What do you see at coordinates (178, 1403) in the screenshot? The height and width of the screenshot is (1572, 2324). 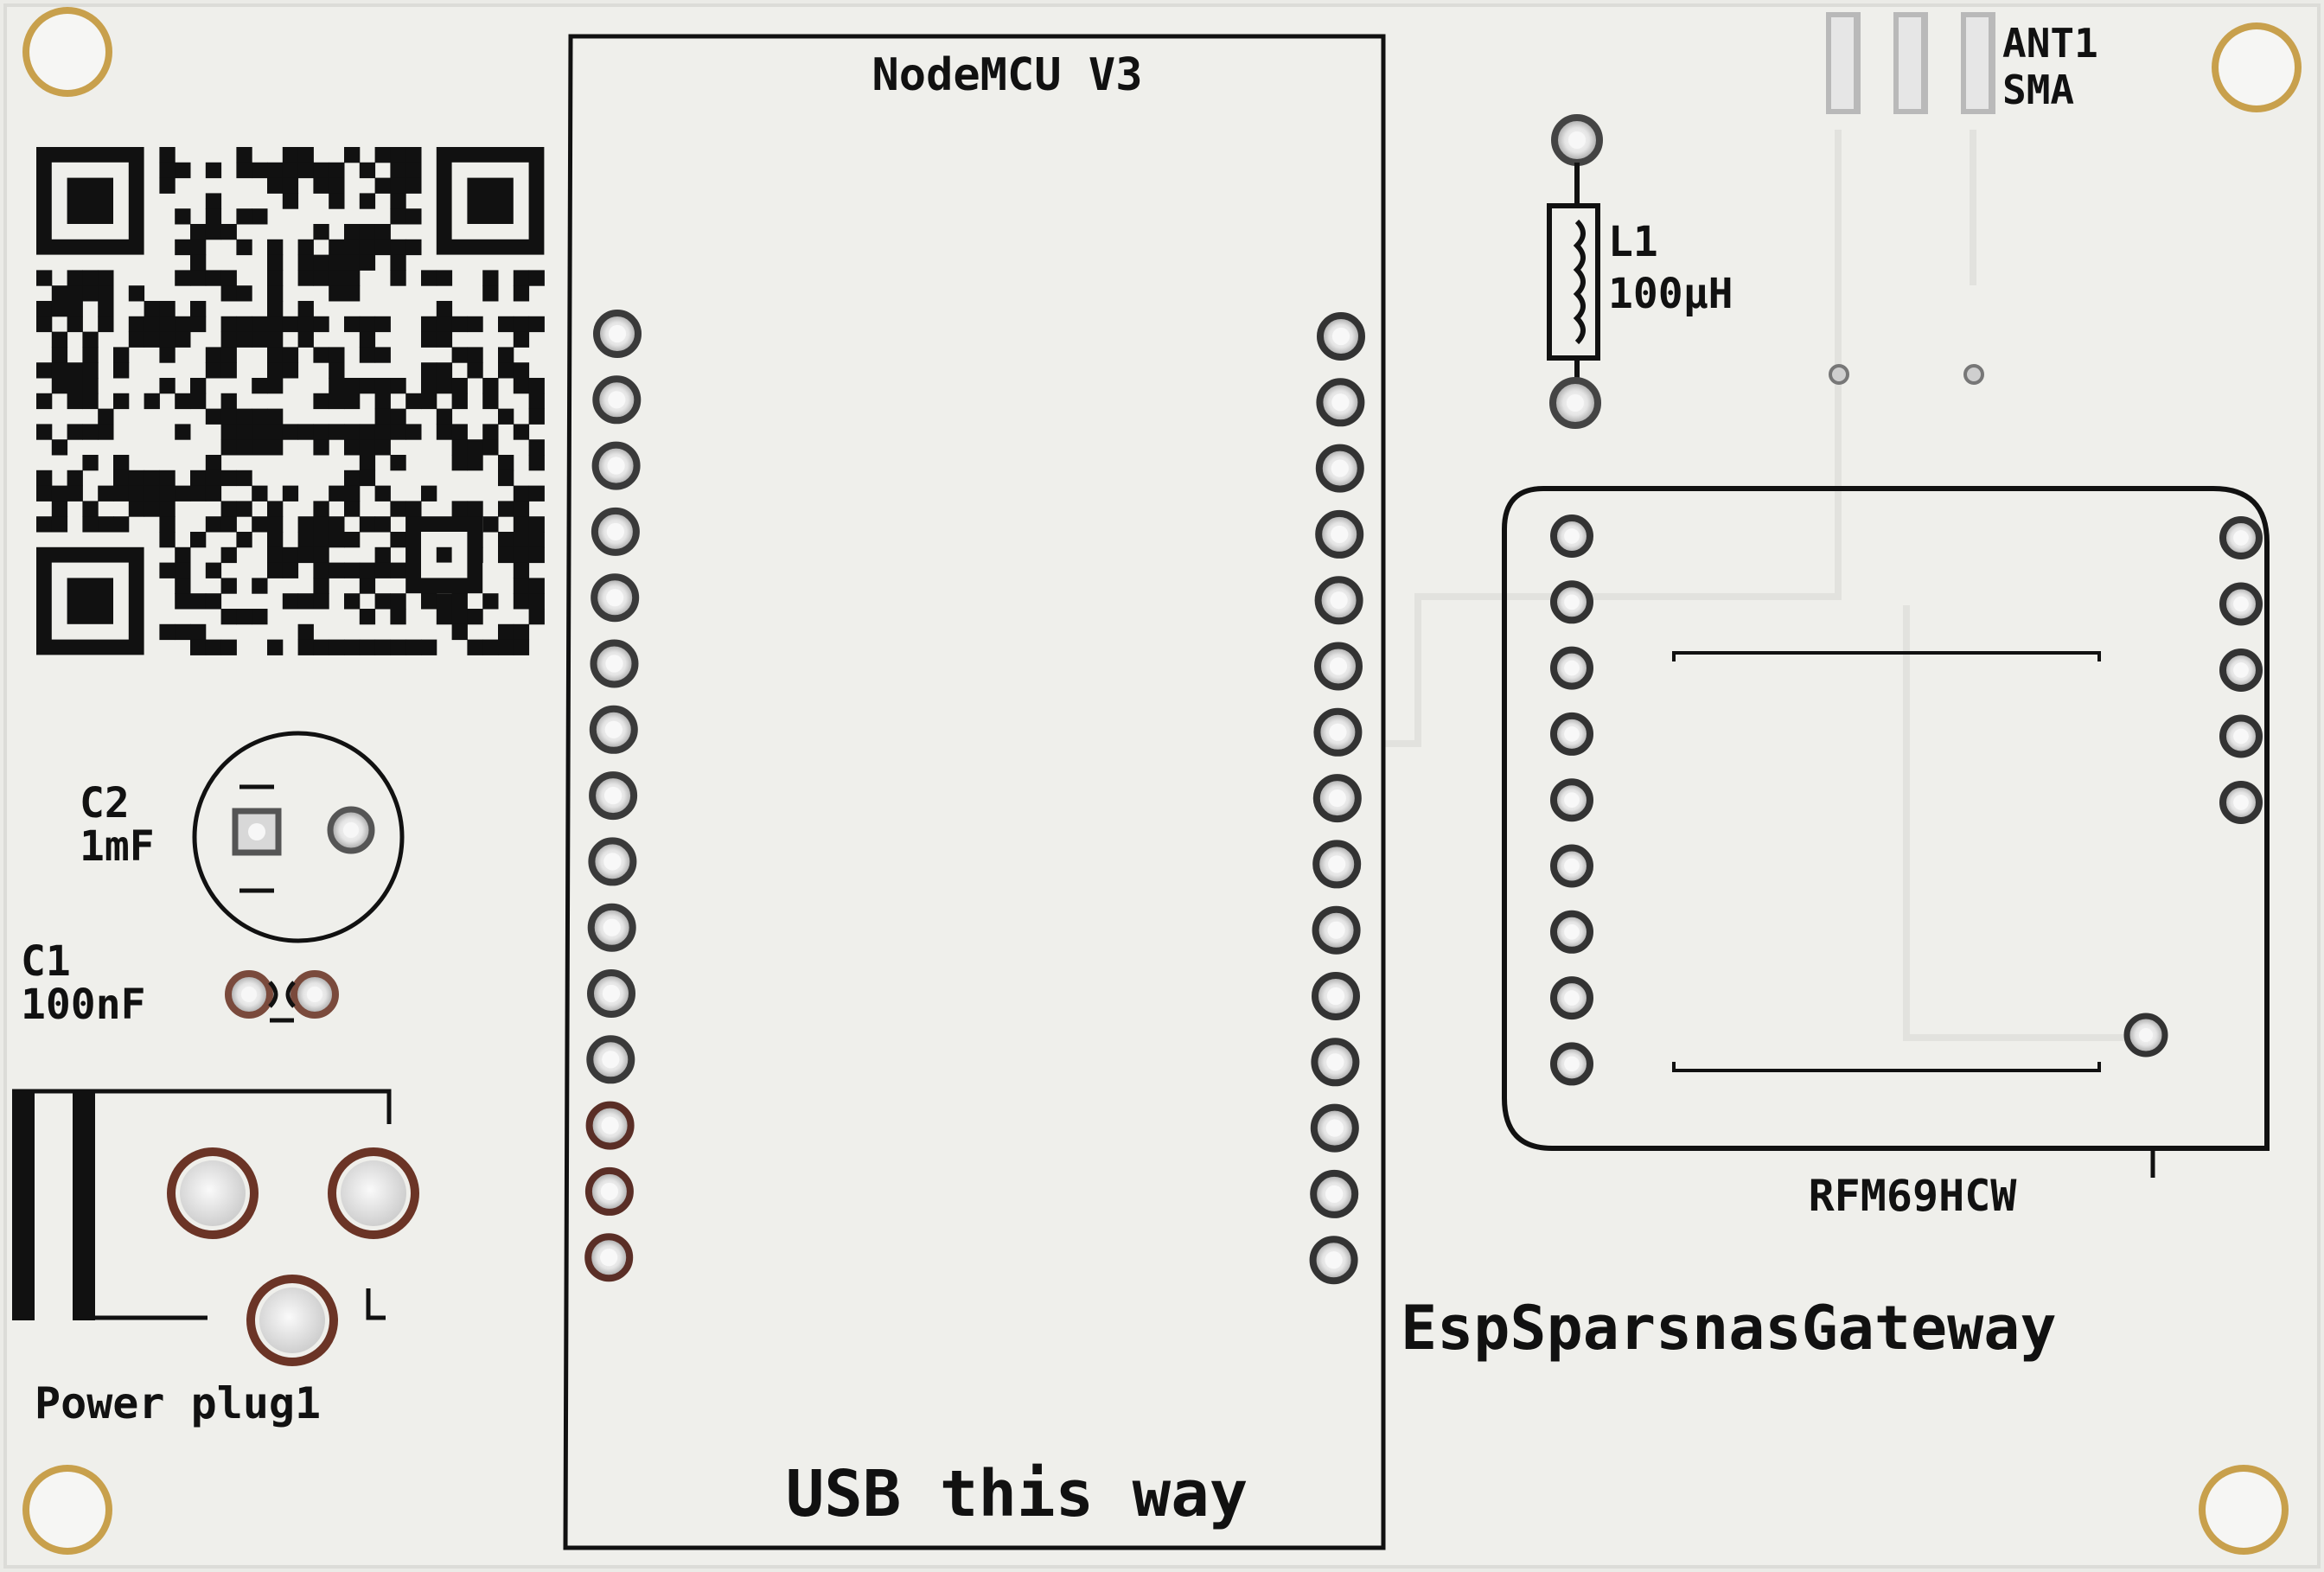 I see `power-label: Power plug1` at bounding box center [178, 1403].